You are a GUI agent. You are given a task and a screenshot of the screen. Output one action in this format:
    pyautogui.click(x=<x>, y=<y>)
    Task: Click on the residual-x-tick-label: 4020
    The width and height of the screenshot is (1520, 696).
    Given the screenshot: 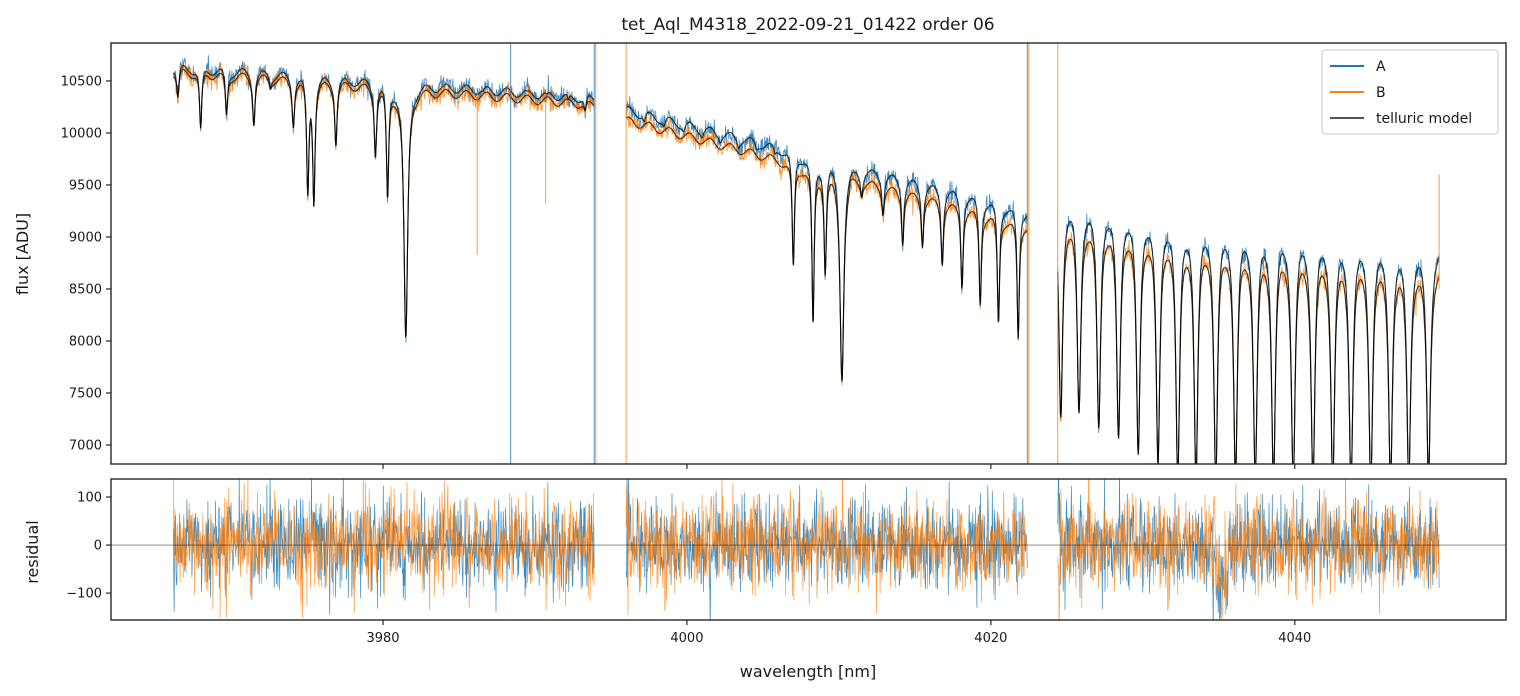 What is the action you would take?
    pyautogui.click(x=990, y=638)
    